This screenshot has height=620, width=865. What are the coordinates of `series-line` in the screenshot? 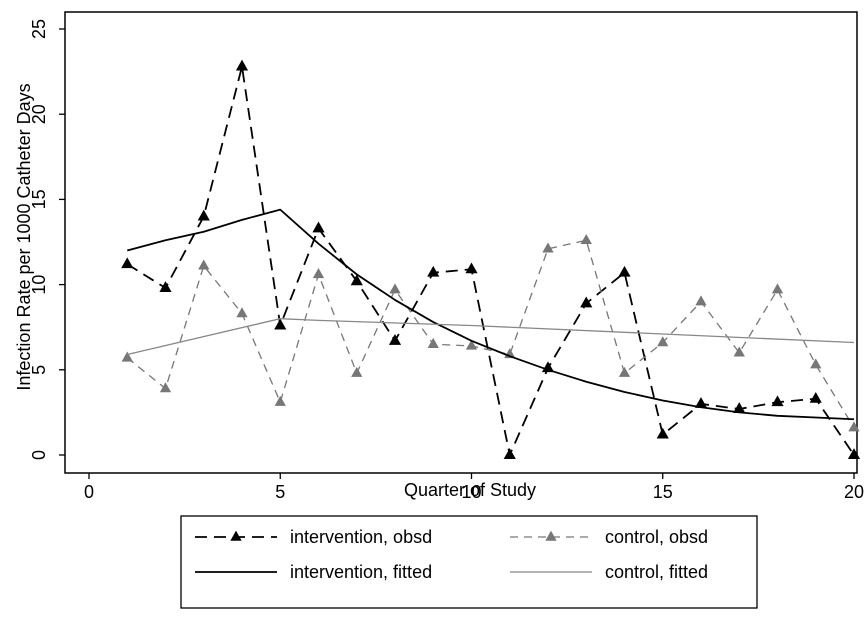 It's located at (491, 337).